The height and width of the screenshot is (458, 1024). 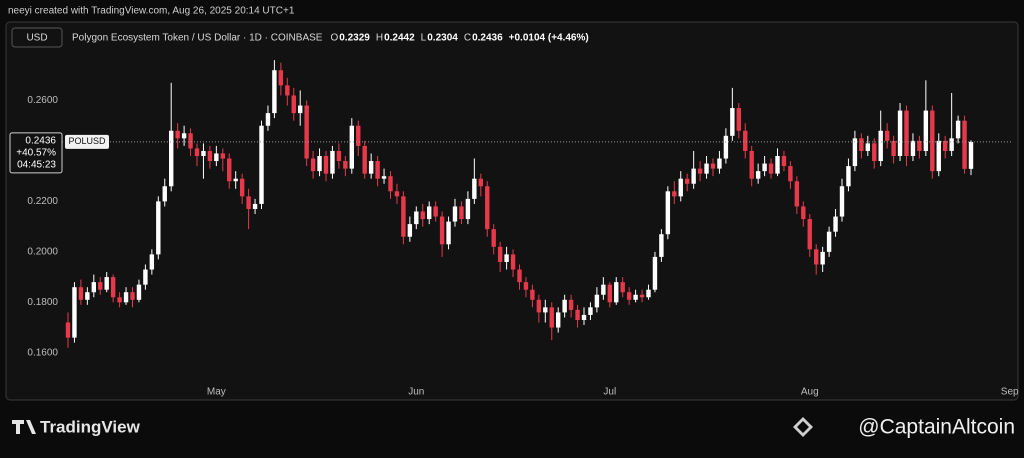 What do you see at coordinates (354, 38) in the screenshot?
I see `ohlc-value: 0.2329` at bounding box center [354, 38].